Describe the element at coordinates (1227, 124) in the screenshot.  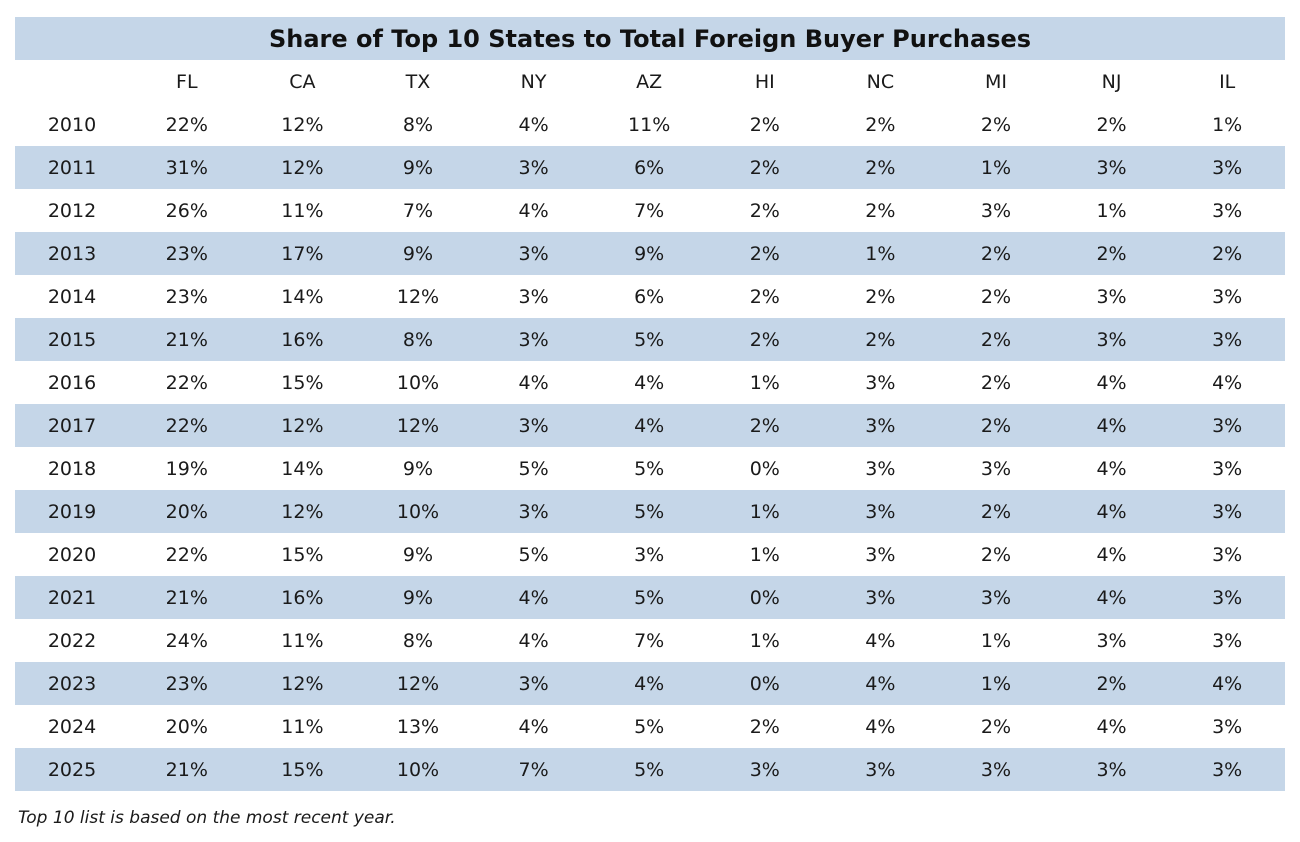
I see `value-cell-il: 1%` at that location.